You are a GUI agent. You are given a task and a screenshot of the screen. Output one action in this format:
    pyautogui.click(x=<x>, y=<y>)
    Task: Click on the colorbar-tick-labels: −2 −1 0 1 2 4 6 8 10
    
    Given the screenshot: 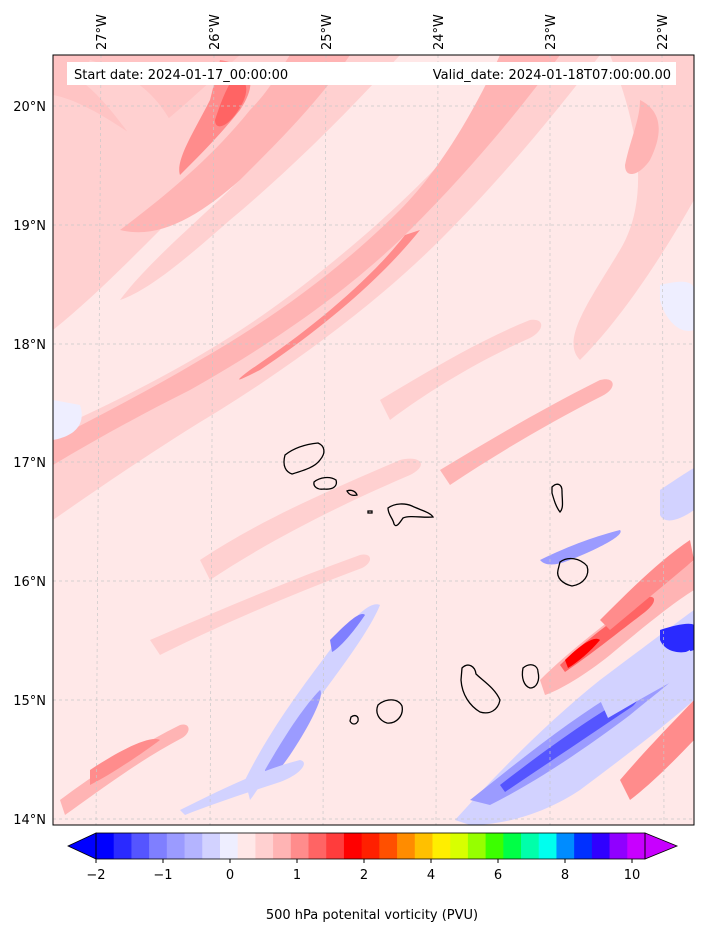 What is the action you would take?
    pyautogui.click(x=363, y=875)
    